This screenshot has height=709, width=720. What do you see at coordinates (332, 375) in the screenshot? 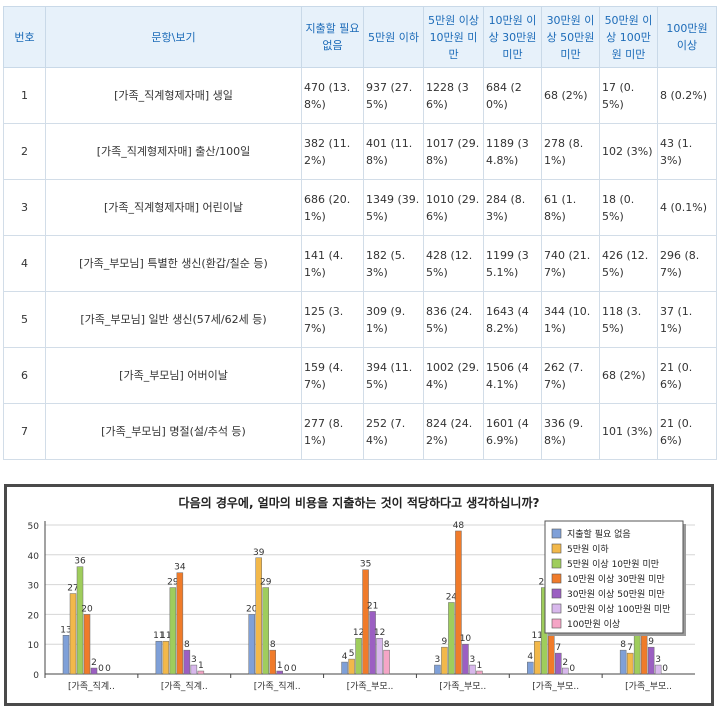
I see `response-cell: 159 (4.7%)` at bounding box center [332, 375].